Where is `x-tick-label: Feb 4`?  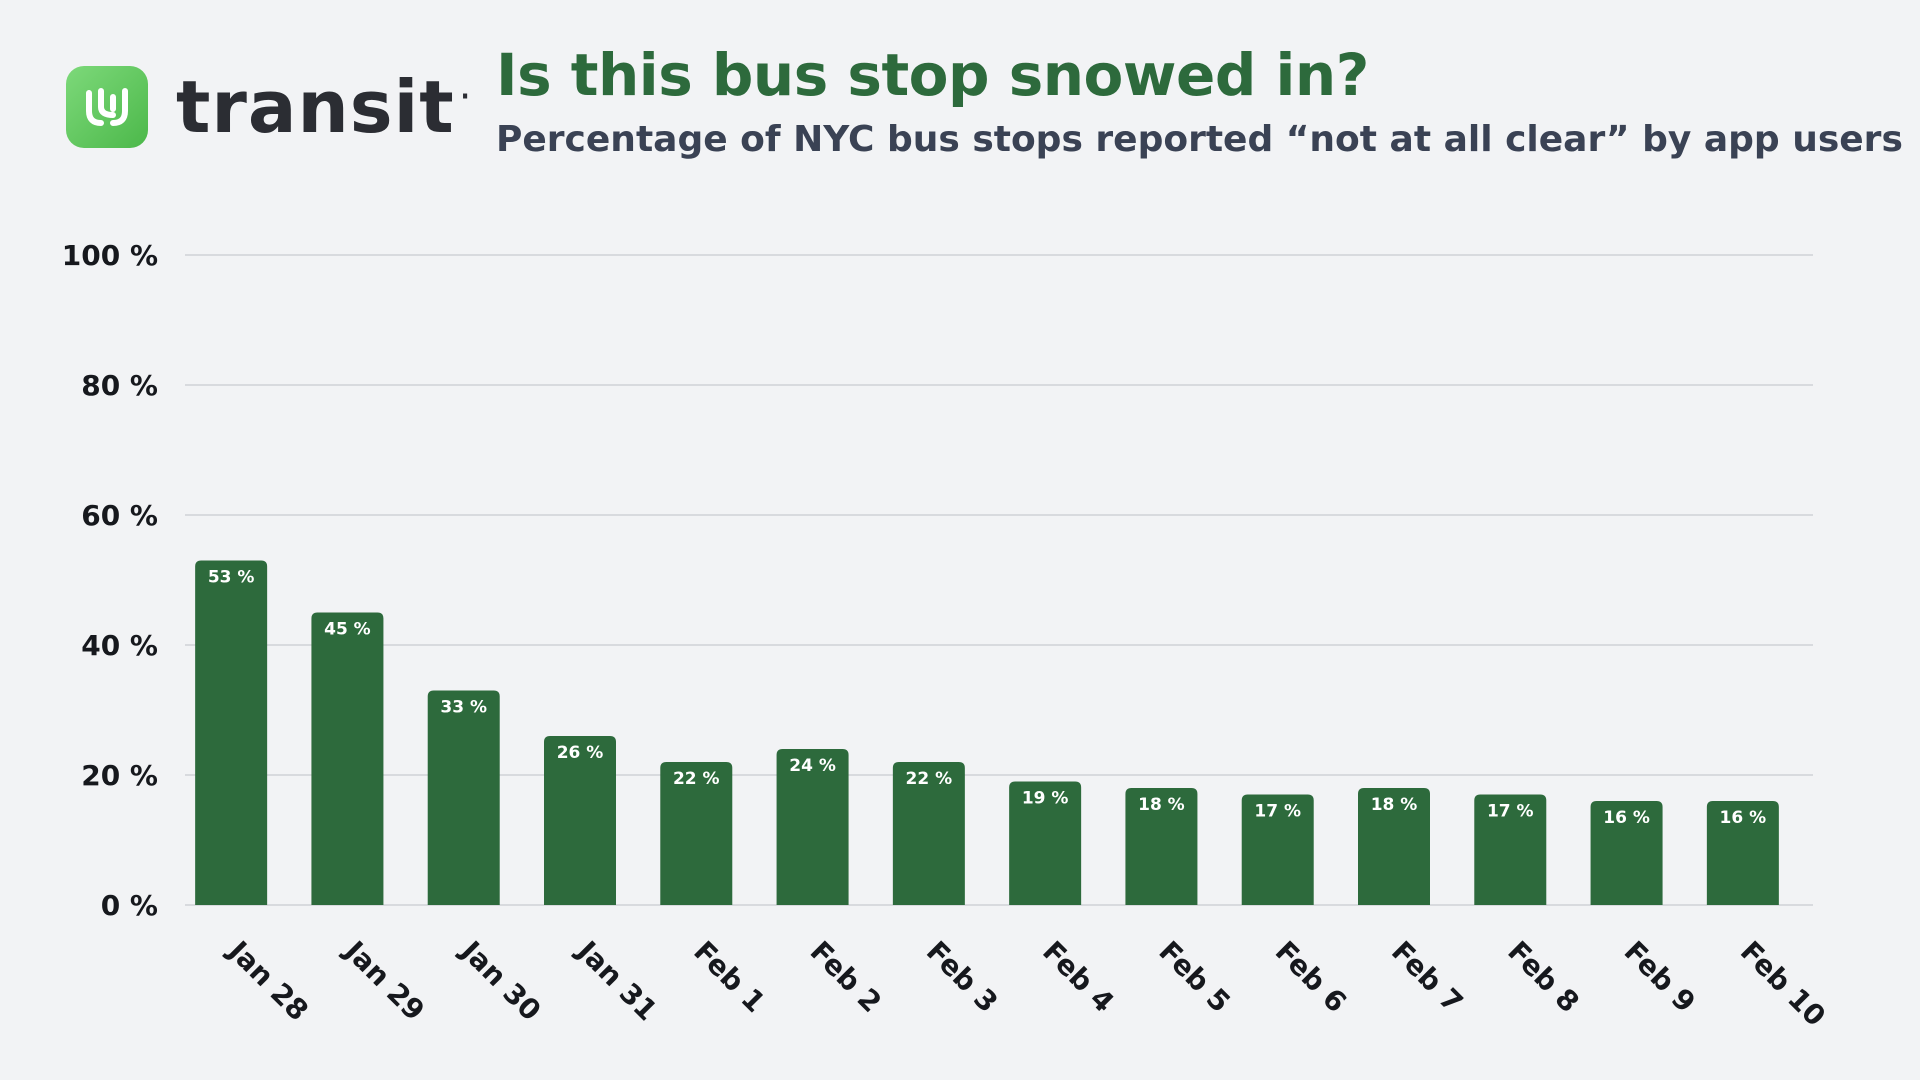
x-tick-label: Feb 4 is located at coordinates (1078, 977).